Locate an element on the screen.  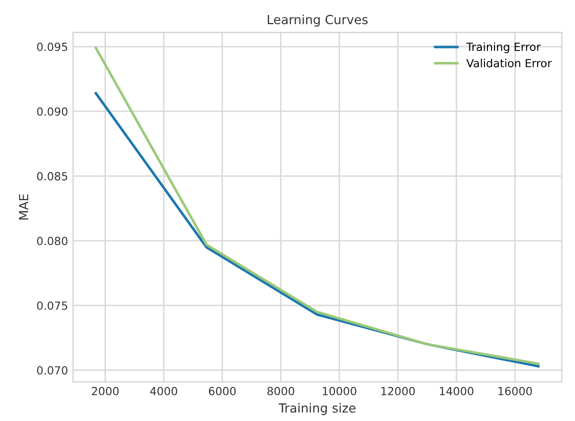
x-tick-label: 4000 is located at coordinates (164, 391).